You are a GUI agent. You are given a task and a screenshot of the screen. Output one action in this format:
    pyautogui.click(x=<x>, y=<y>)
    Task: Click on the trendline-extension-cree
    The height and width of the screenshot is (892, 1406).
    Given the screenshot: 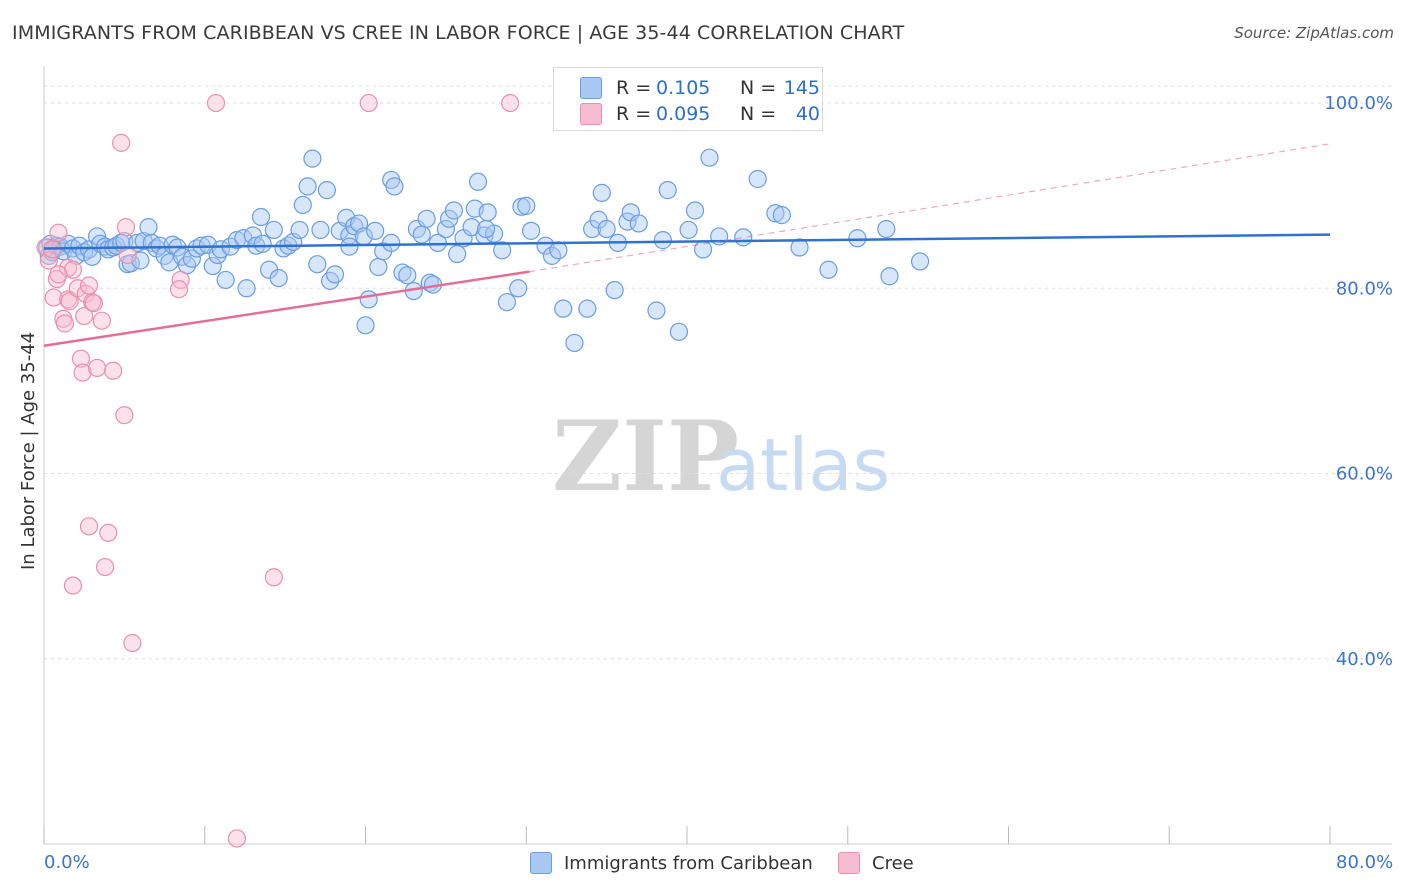 What is the action you would take?
    pyautogui.click(x=930, y=208)
    